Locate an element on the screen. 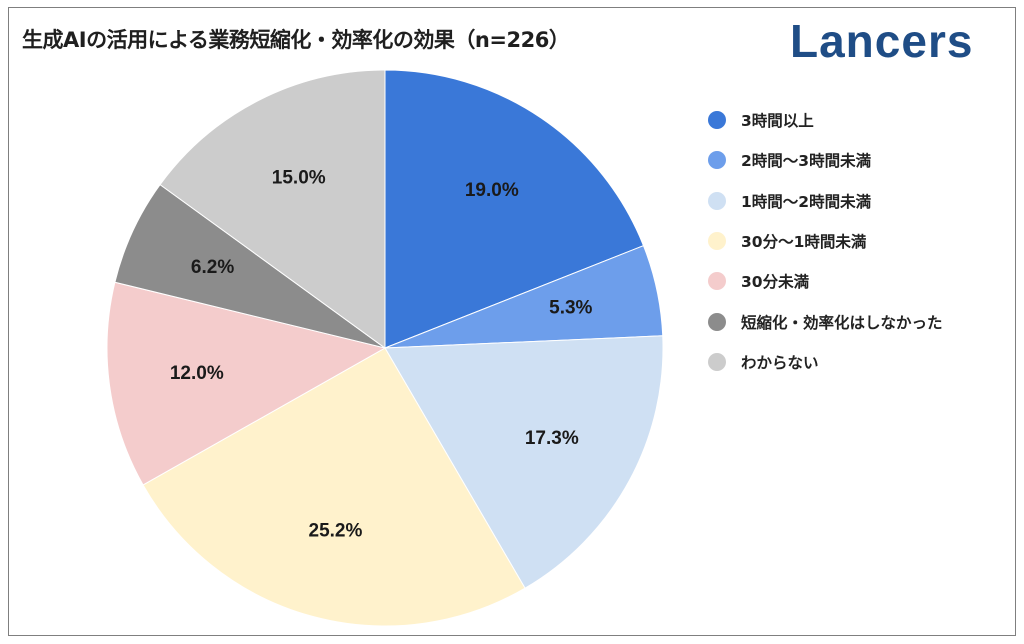  legend-label: 30分〜1時間未満 is located at coordinates (804, 242).